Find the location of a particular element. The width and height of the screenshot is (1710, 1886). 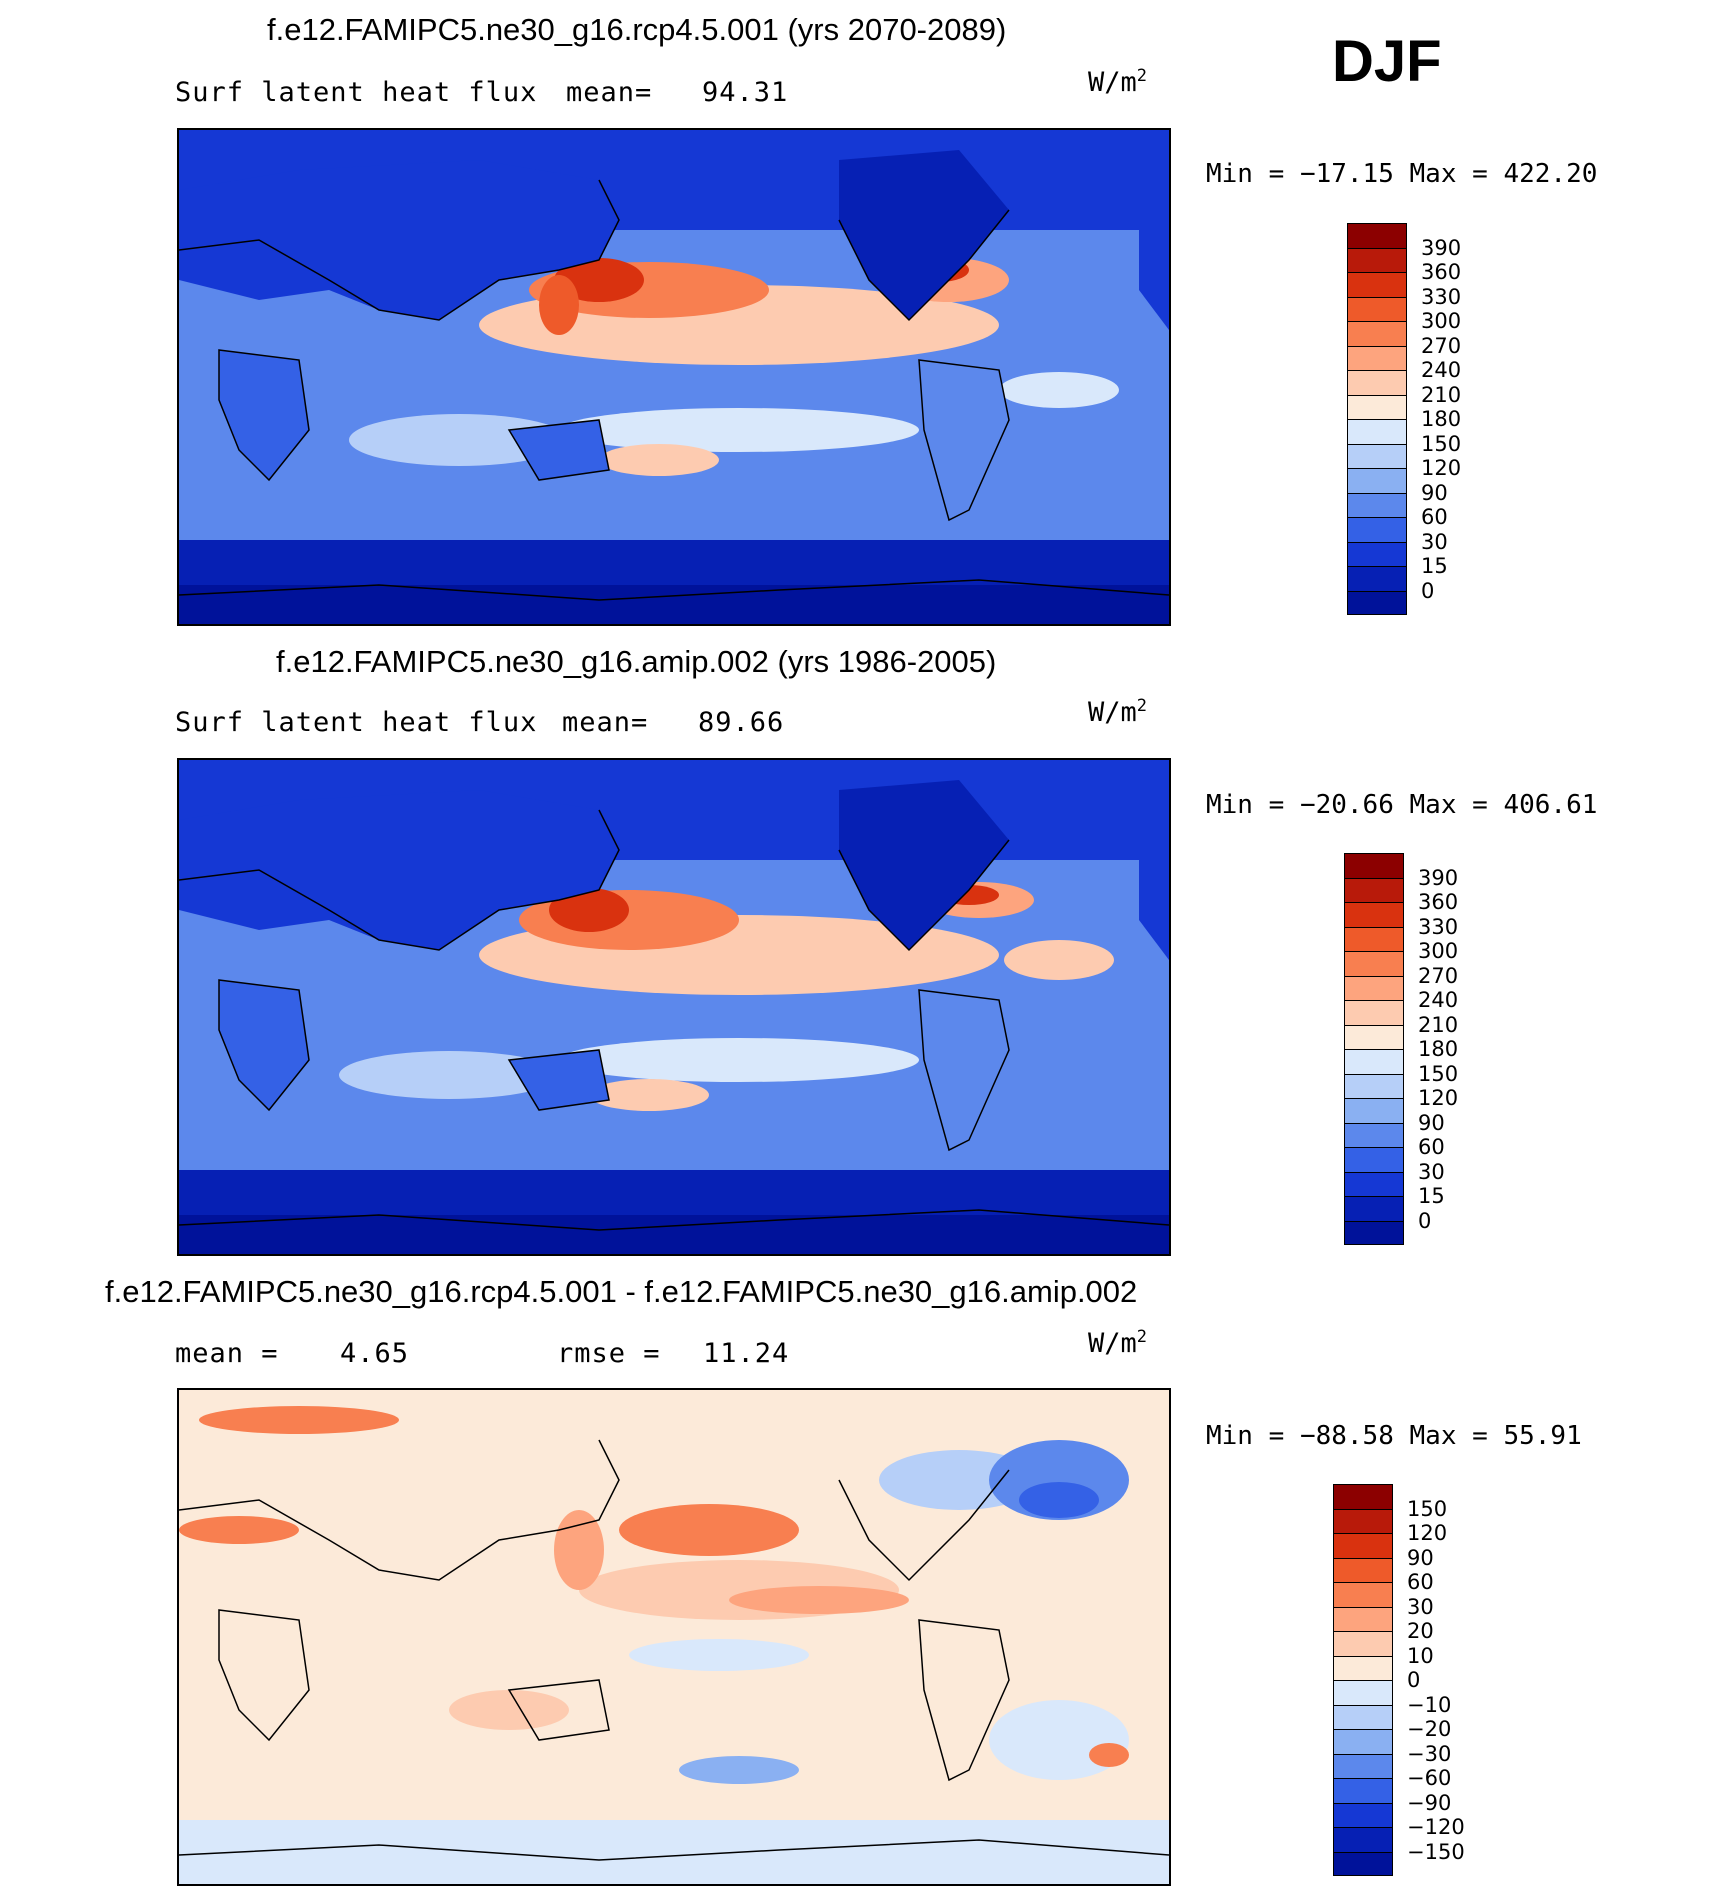

panel-3-mean-label: mean = is located at coordinates (227, 1353).